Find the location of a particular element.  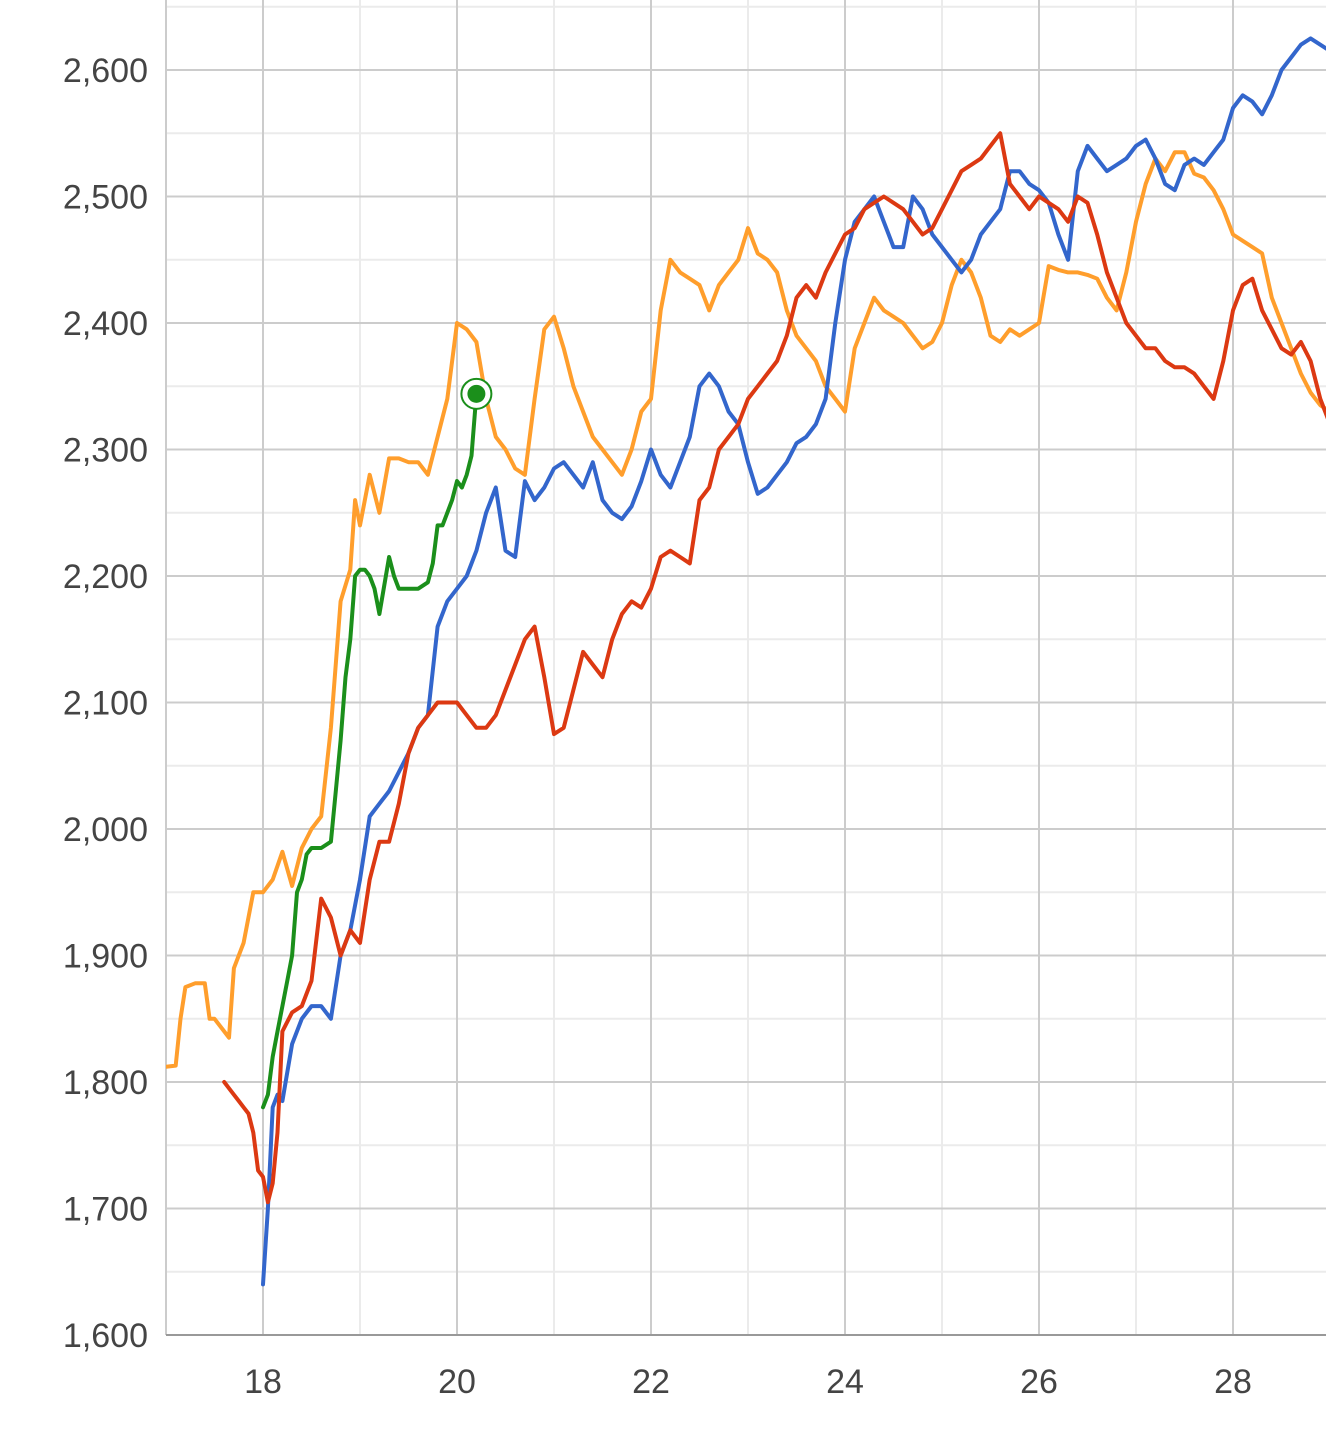

highlight-point-dot is located at coordinates (476, 393).